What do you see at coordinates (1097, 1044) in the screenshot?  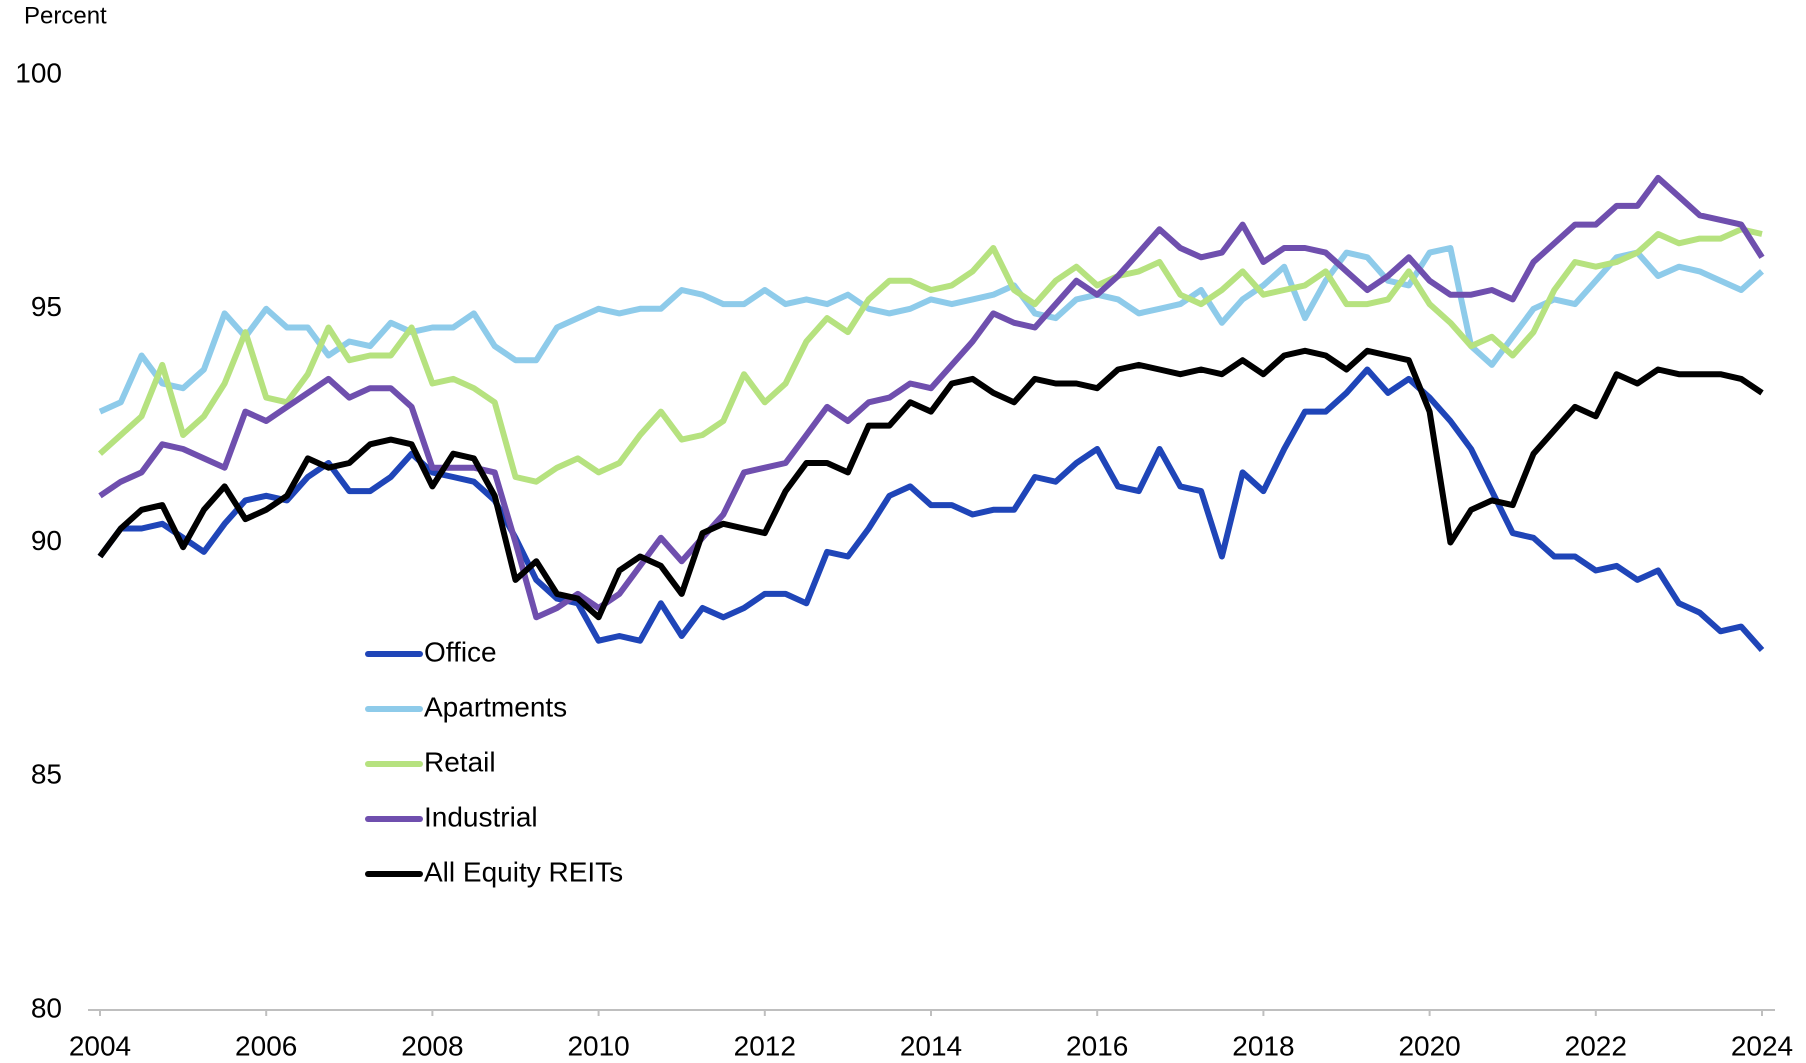 I see `x-tick-label: 2016` at bounding box center [1097, 1044].